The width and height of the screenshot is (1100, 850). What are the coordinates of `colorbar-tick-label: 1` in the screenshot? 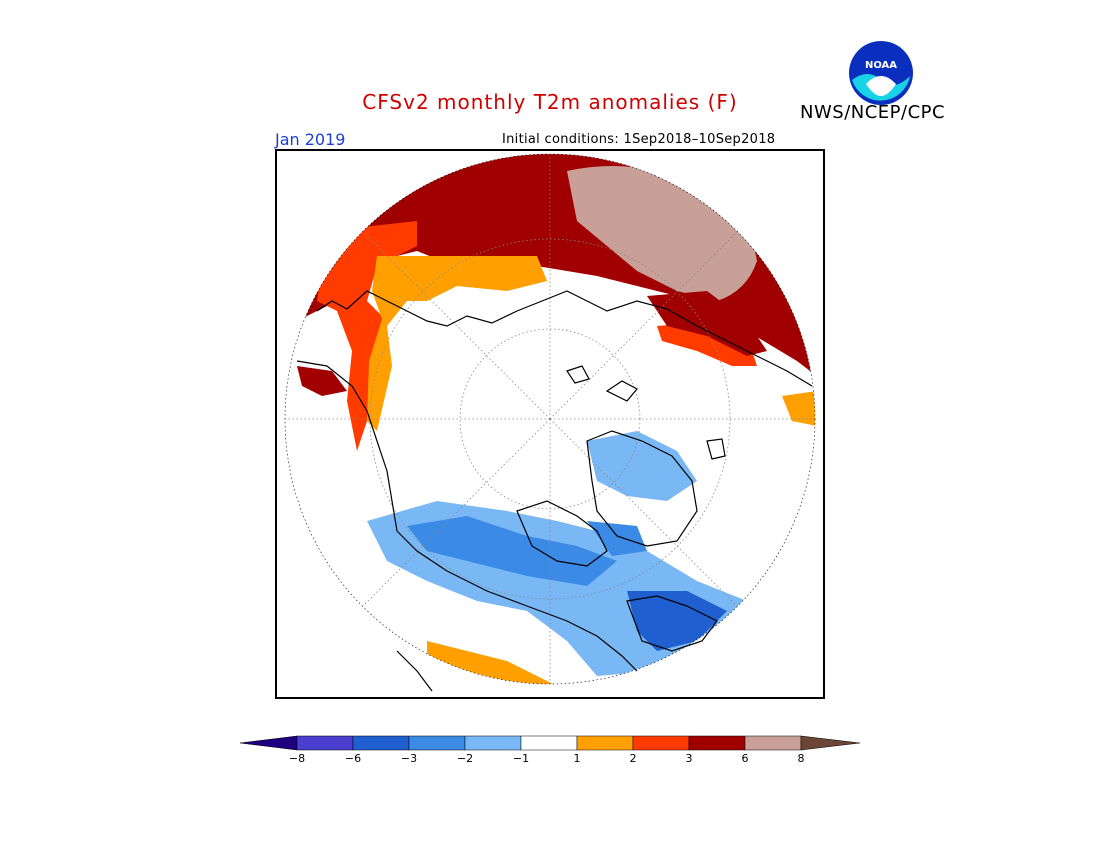 It's located at (577, 758).